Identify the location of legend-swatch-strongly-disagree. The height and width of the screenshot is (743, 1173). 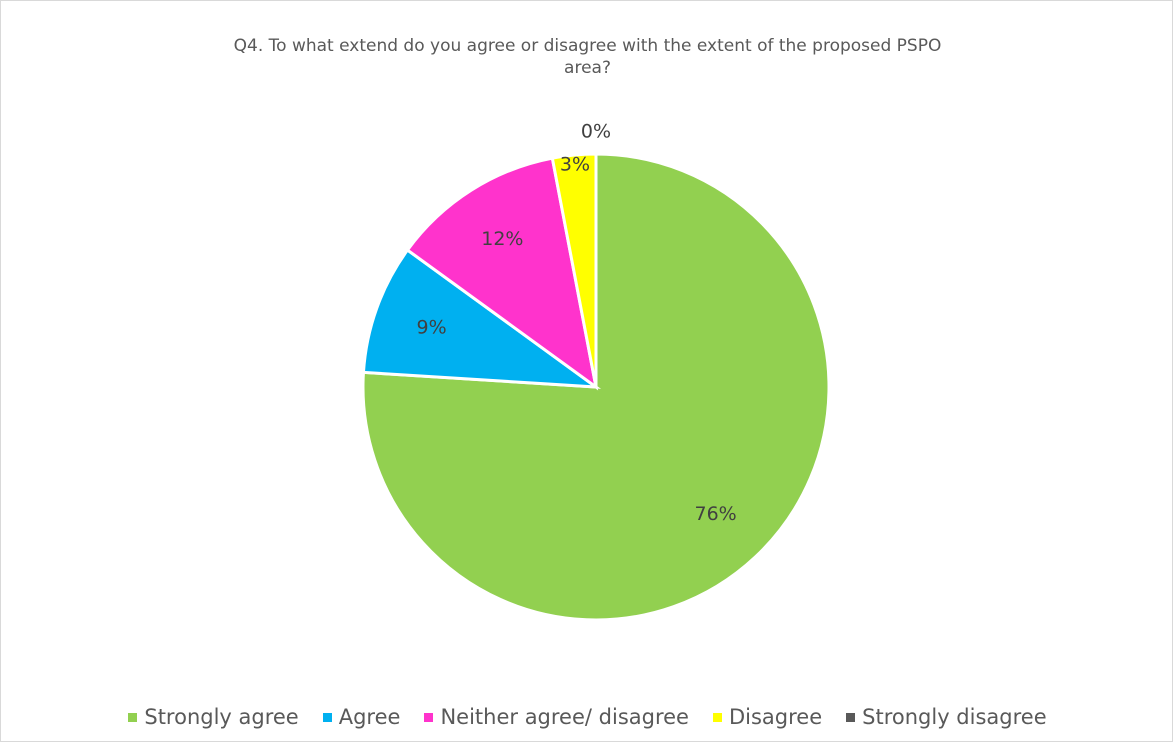
(851, 717).